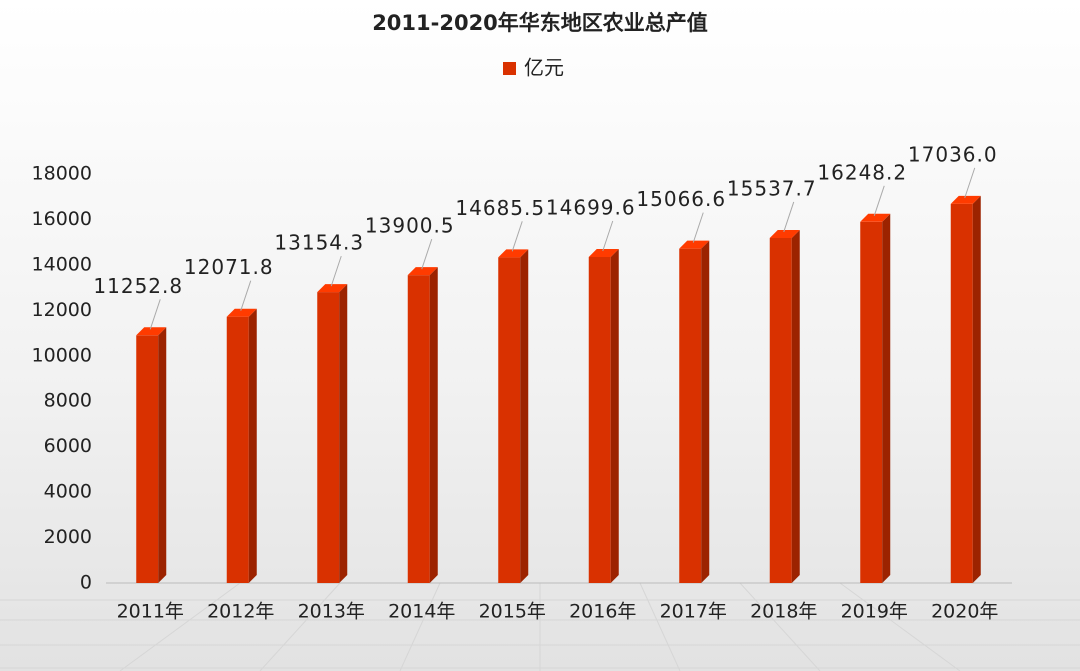  I want to click on x-tick-label: 2020年, so click(964, 612).